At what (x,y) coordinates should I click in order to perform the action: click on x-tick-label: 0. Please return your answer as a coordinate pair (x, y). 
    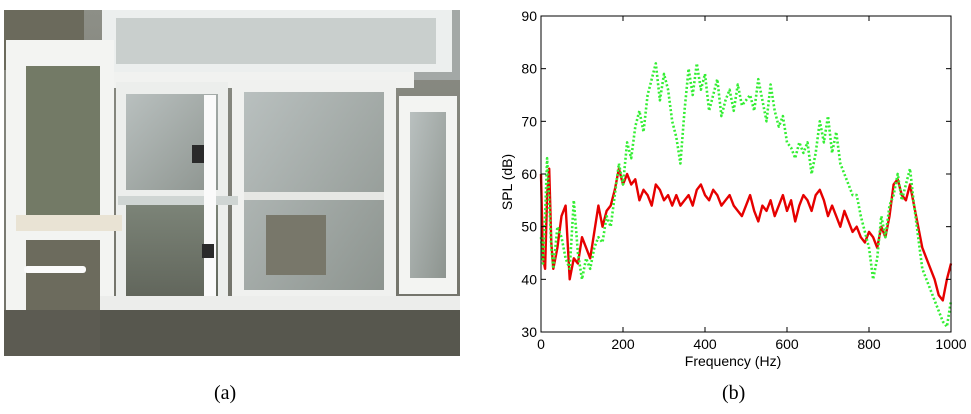
    Looking at the image, I should click on (541, 344).